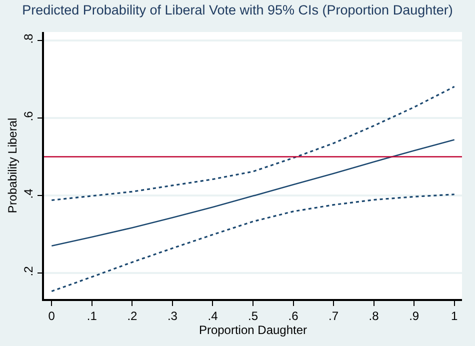 The width and height of the screenshot is (475, 346). Describe the element at coordinates (172, 316) in the screenshot. I see `x-tick-label: .3` at that location.